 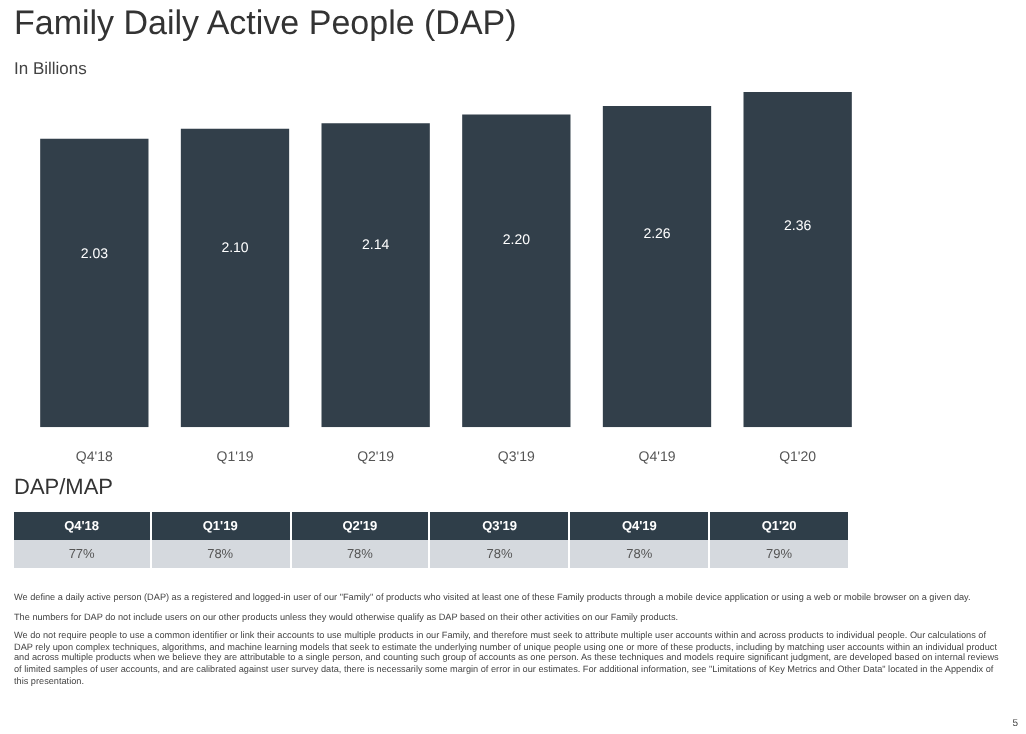 I want to click on chart-subtitle: In Billions, so click(x=50, y=68).